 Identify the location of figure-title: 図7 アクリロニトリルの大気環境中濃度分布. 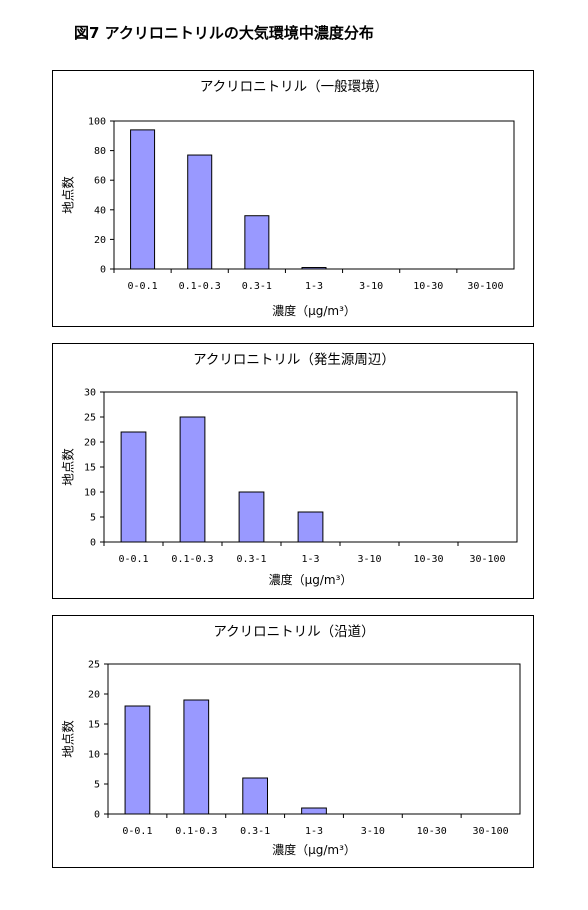
(224, 33).